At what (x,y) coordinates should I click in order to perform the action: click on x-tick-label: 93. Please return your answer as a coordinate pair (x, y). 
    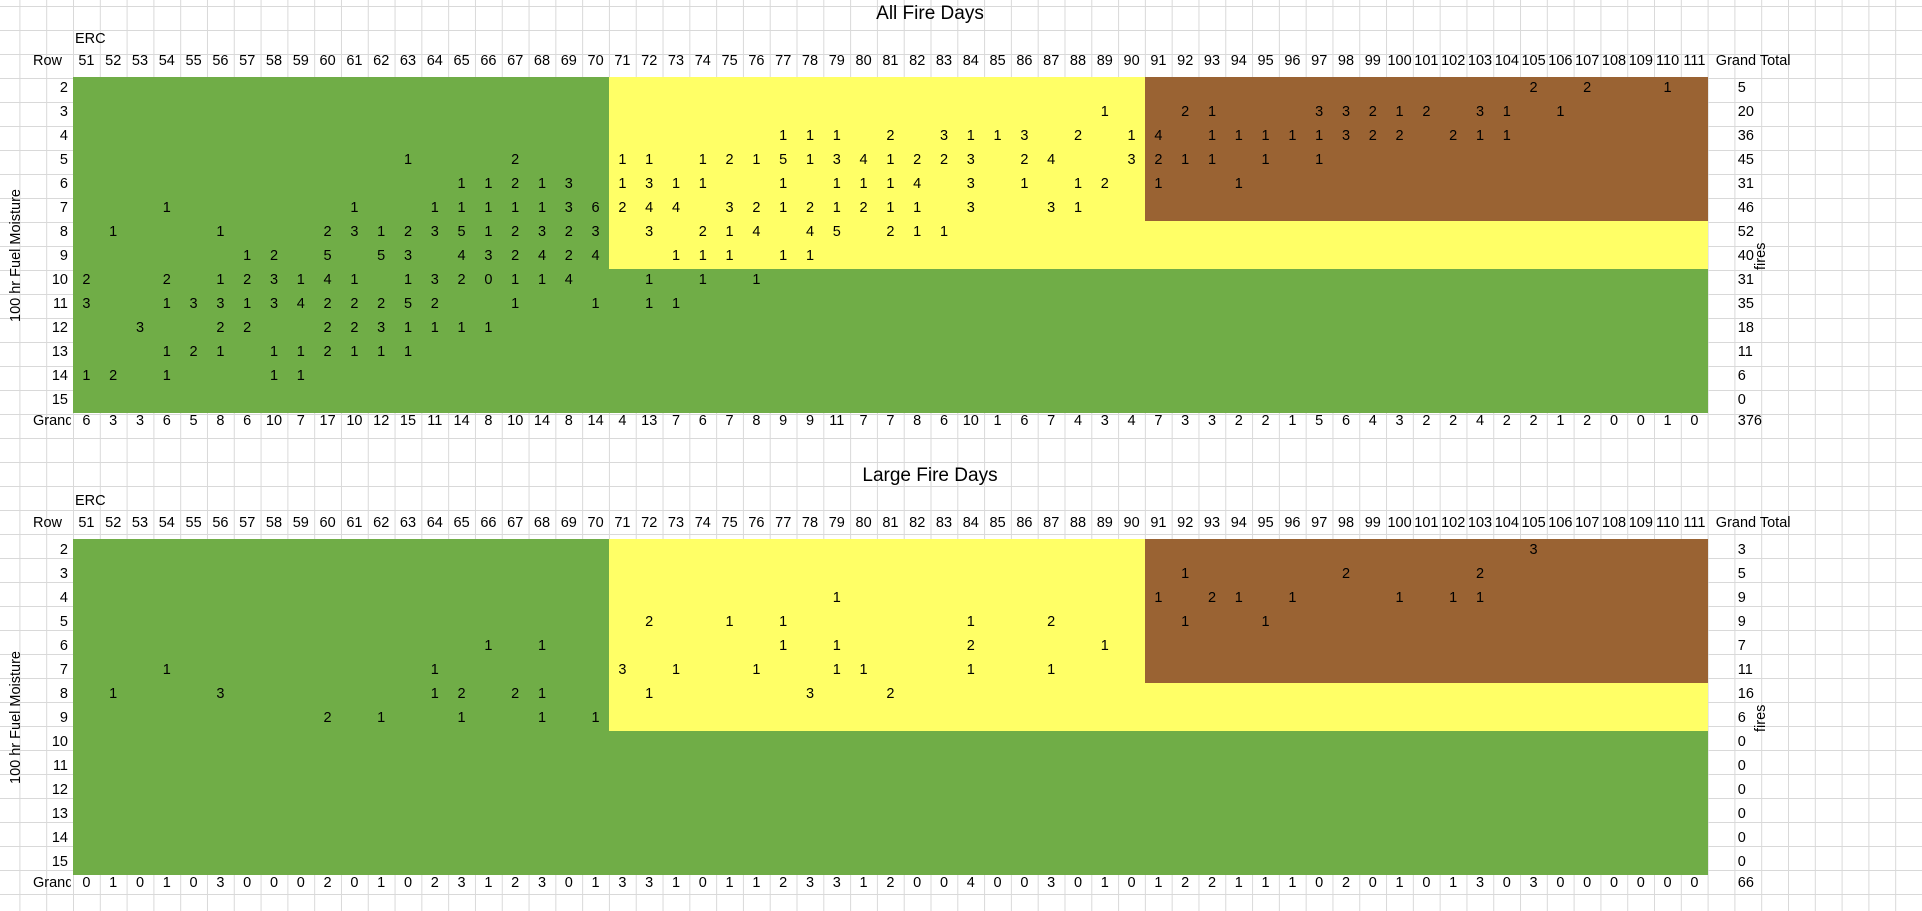
    Looking at the image, I should click on (1212, 523).